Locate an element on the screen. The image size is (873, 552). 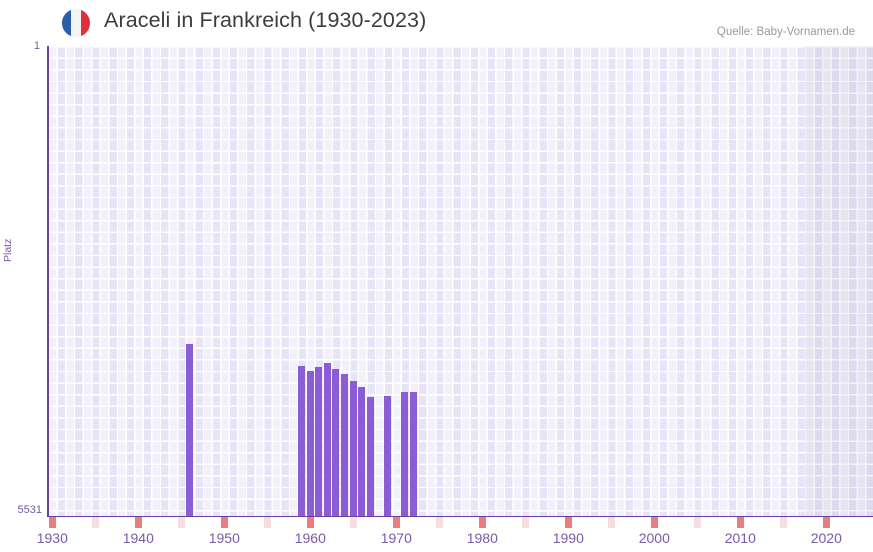
x-axis-label-1970: 1970 is located at coordinates (396, 538).